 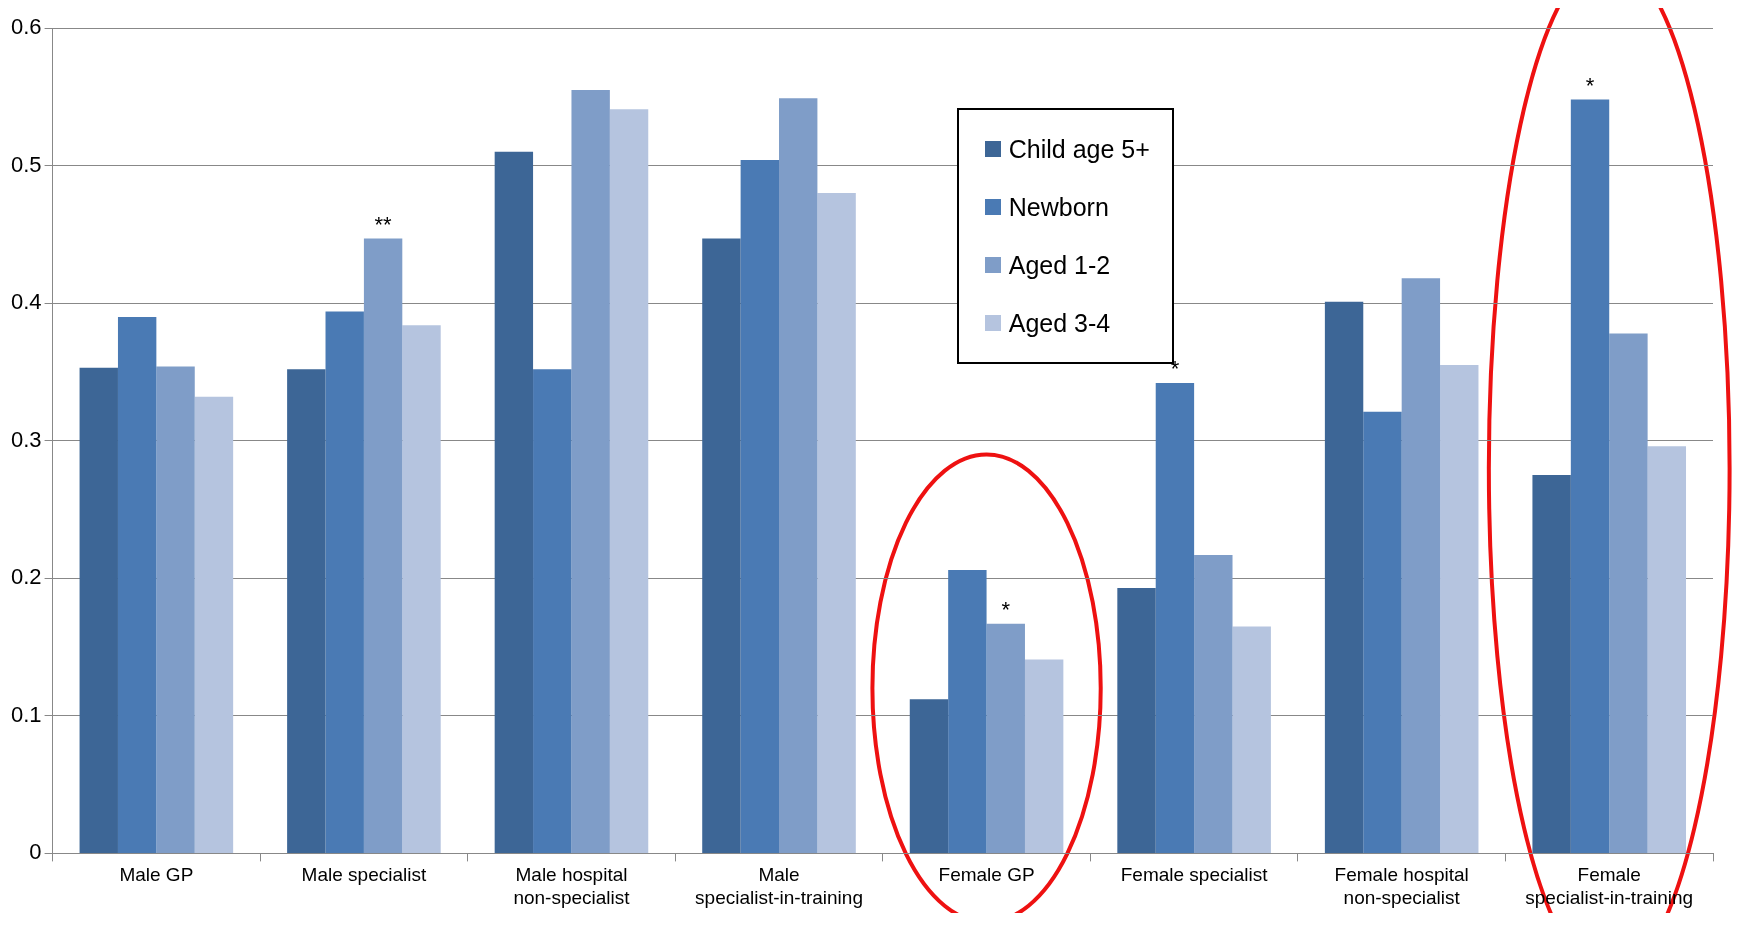 What do you see at coordinates (572, 886) in the screenshot?
I see `x-tick-label: Male hospital non-specialist` at bounding box center [572, 886].